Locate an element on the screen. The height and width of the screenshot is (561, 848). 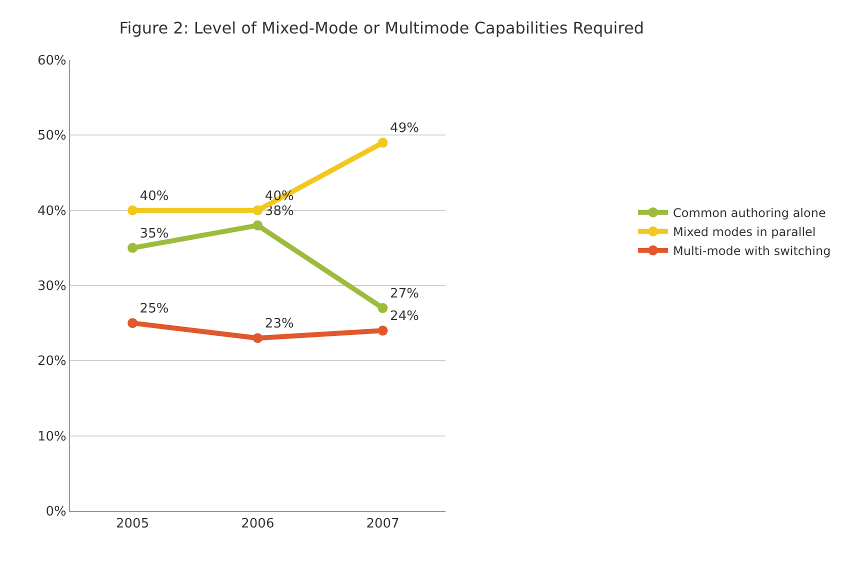
data-label: 24% is located at coordinates (404, 316).